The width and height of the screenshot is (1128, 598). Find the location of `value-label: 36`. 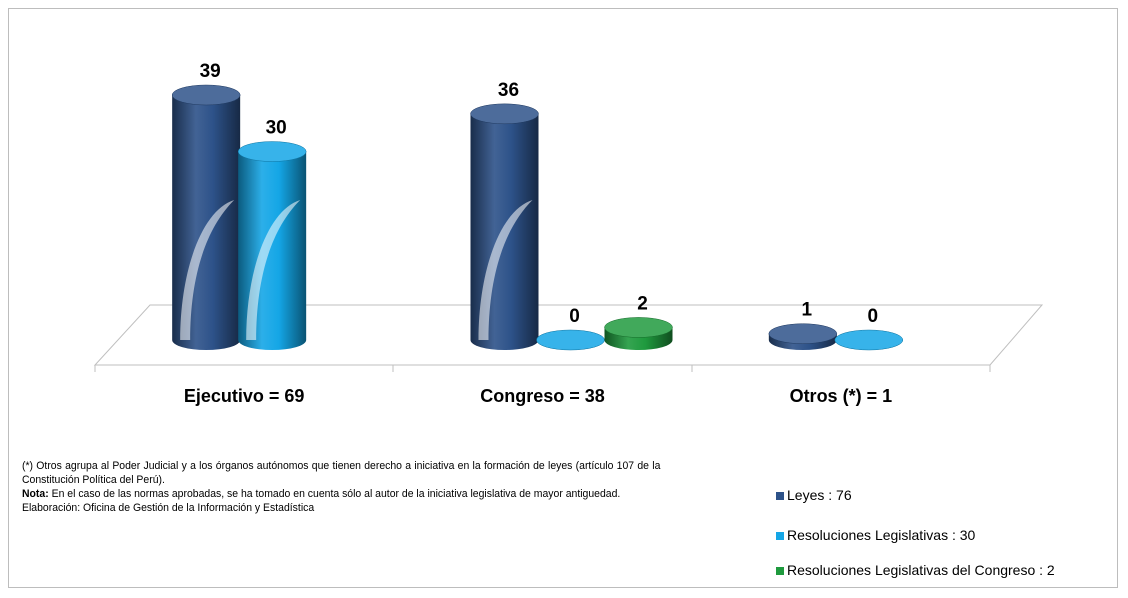

value-label: 36 is located at coordinates (508, 90).